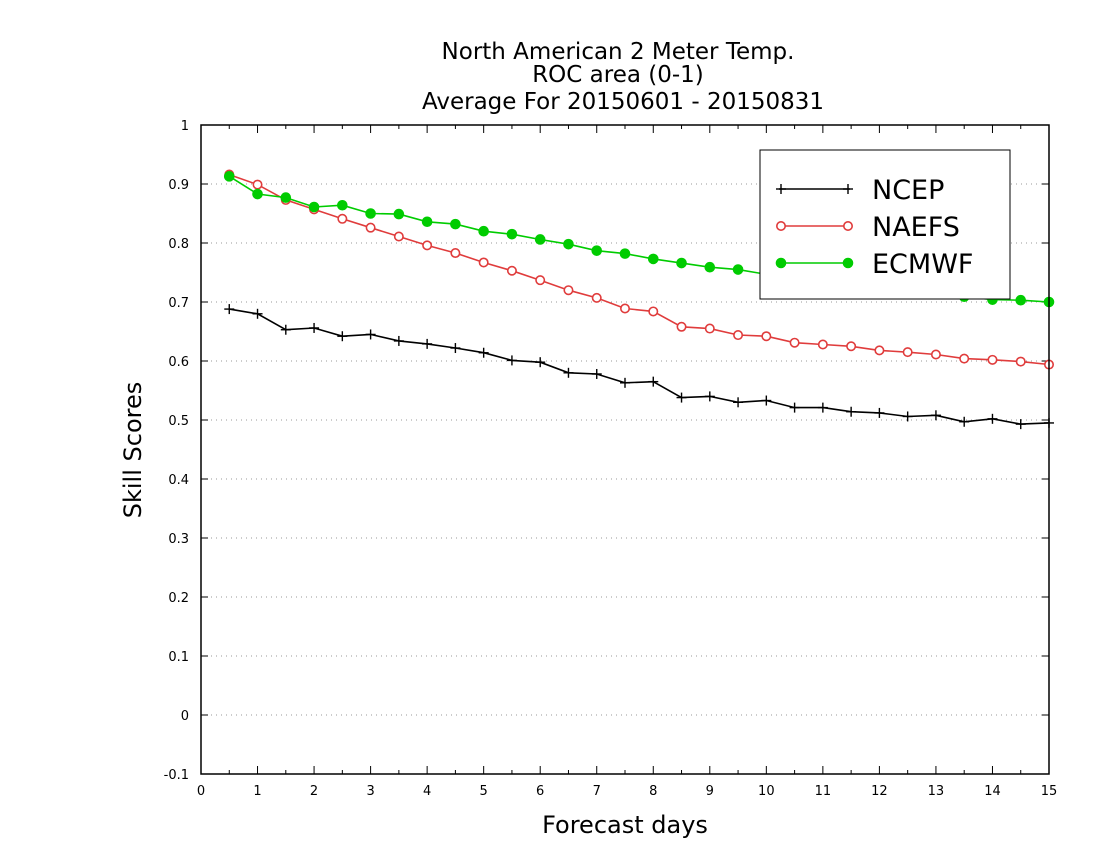  What do you see at coordinates (178, 421) in the screenshot?
I see `y-tick-label: 0.5` at bounding box center [178, 421].